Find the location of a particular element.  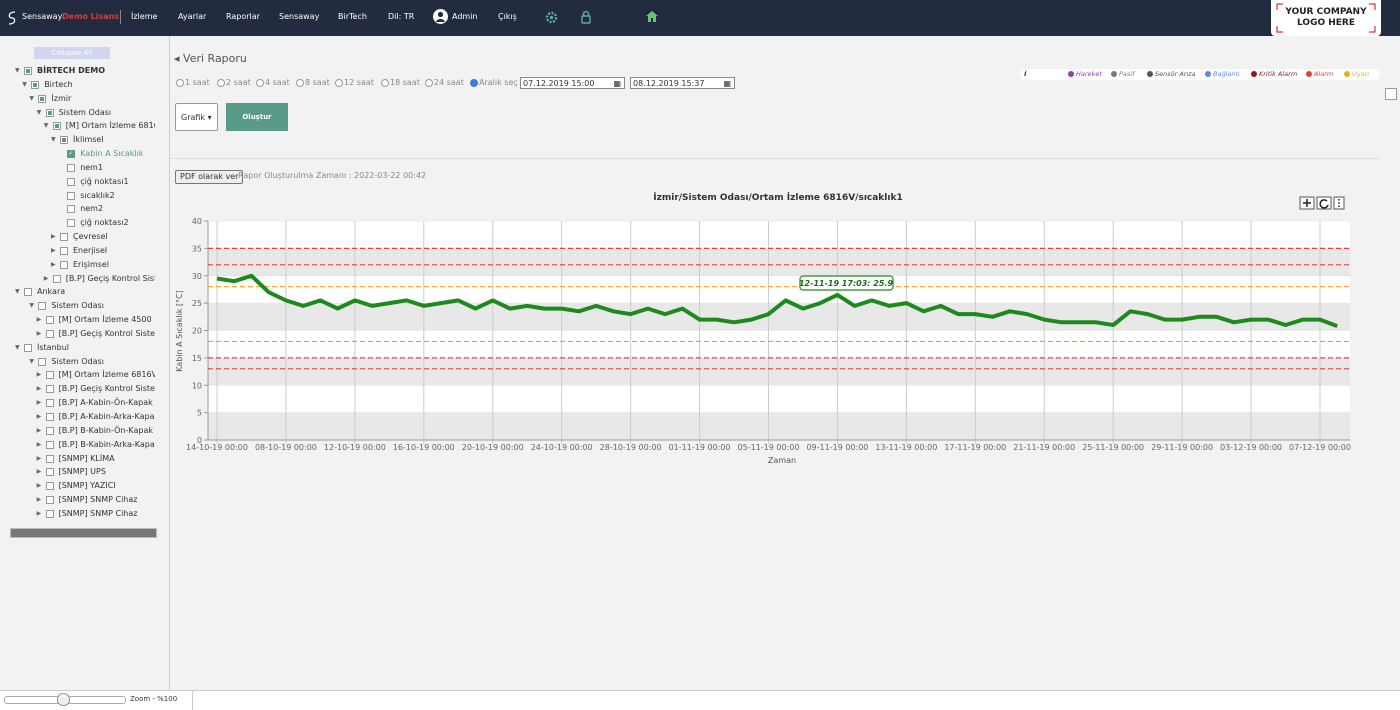

tree-row: çiğ noktası1 is located at coordinates (77, 181).